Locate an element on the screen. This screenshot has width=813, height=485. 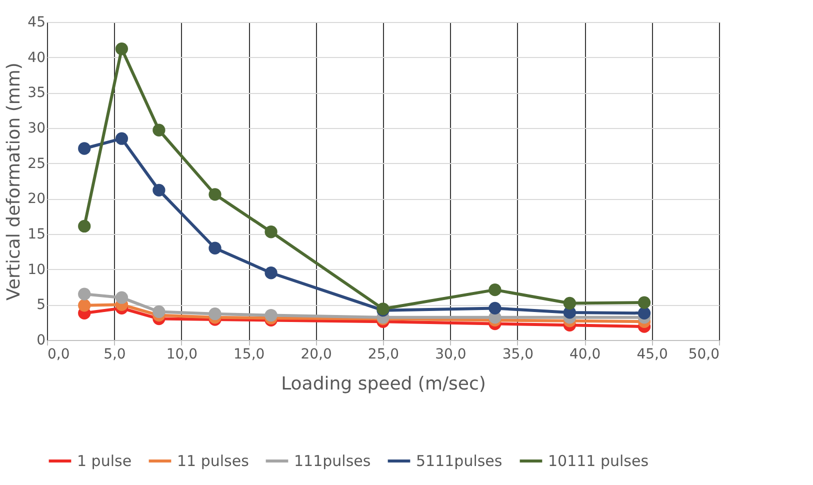
x-tick-label: 20,0 is located at coordinates (316, 354).